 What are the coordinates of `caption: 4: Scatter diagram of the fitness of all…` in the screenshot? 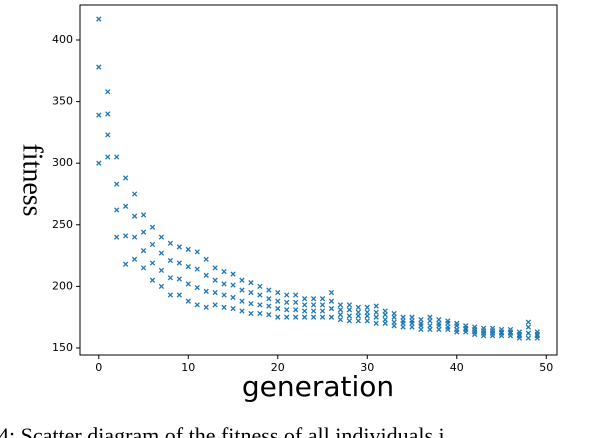 It's located at (222, 430).